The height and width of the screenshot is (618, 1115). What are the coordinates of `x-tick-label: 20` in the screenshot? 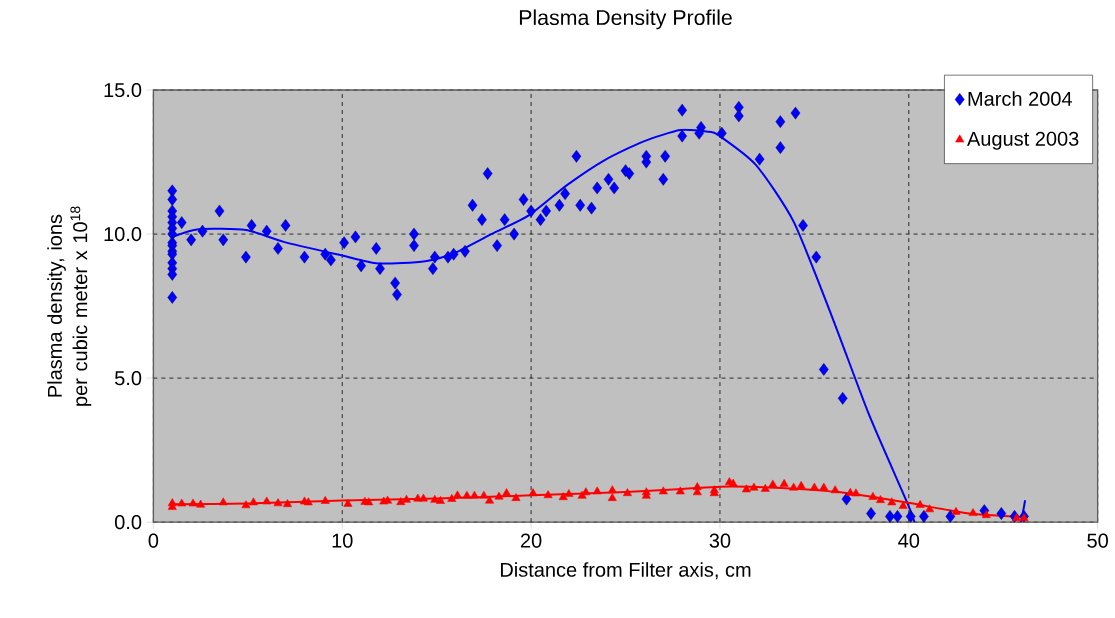 It's located at (531, 540).